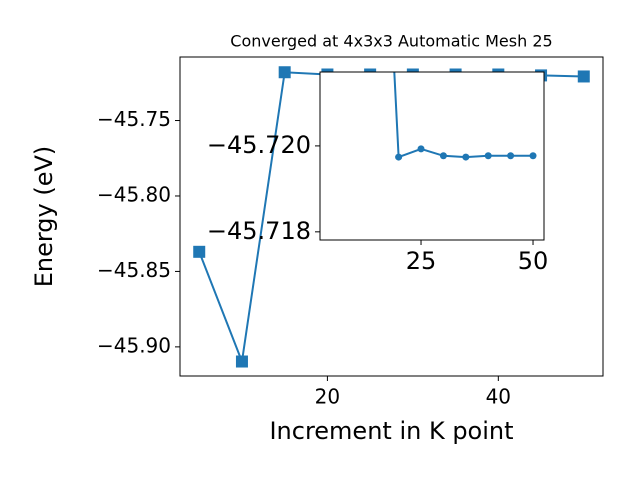  Describe the element at coordinates (259, 145) in the screenshot. I see `y-tick-label: −45.720` at that location.